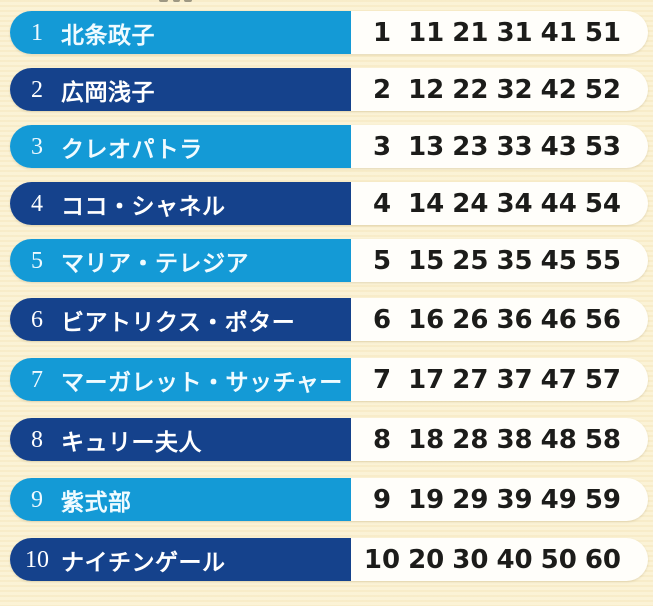  What do you see at coordinates (426, 32) in the screenshot?
I see `number-cell: 11` at bounding box center [426, 32].